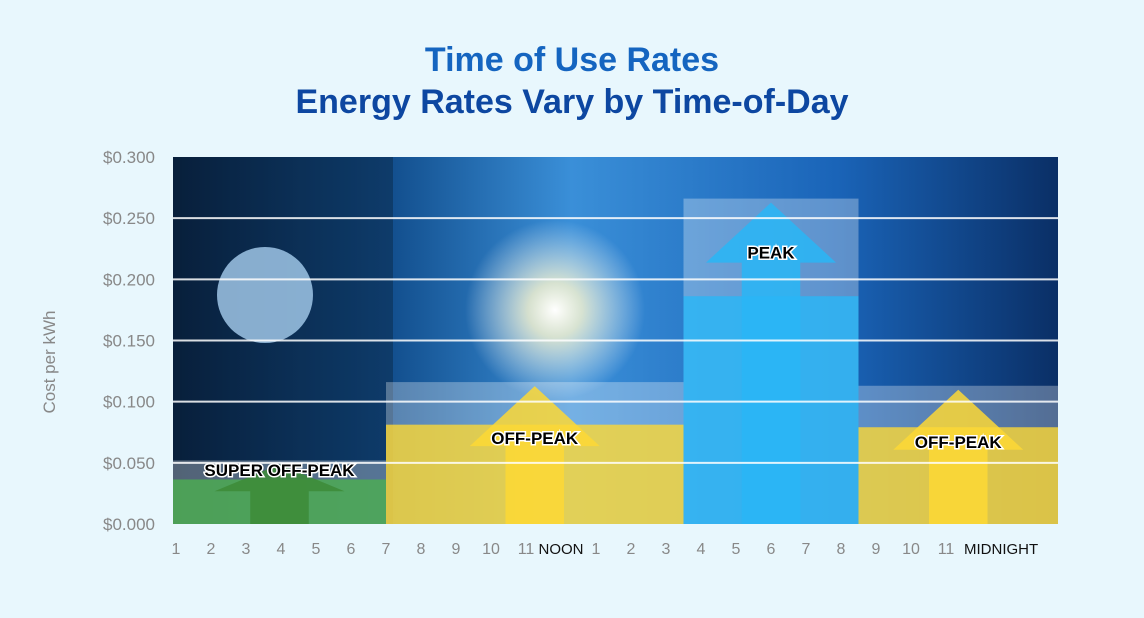 The image size is (1144, 618). What do you see at coordinates (129, 463) in the screenshot?
I see `y-tick-label: $0.050` at bounding box center [129, 463].